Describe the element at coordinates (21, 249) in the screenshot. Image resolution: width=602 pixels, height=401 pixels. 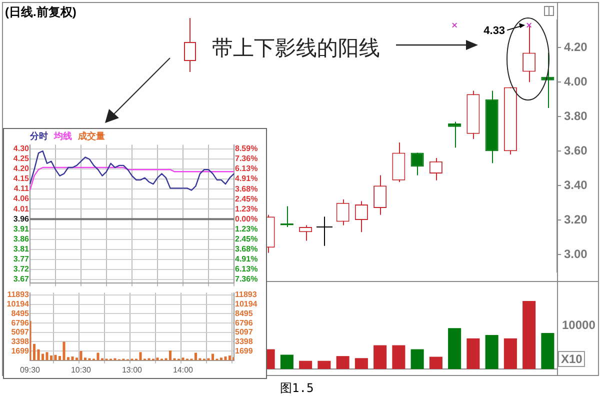
I see `y-tick-label: 3.81` at that location.